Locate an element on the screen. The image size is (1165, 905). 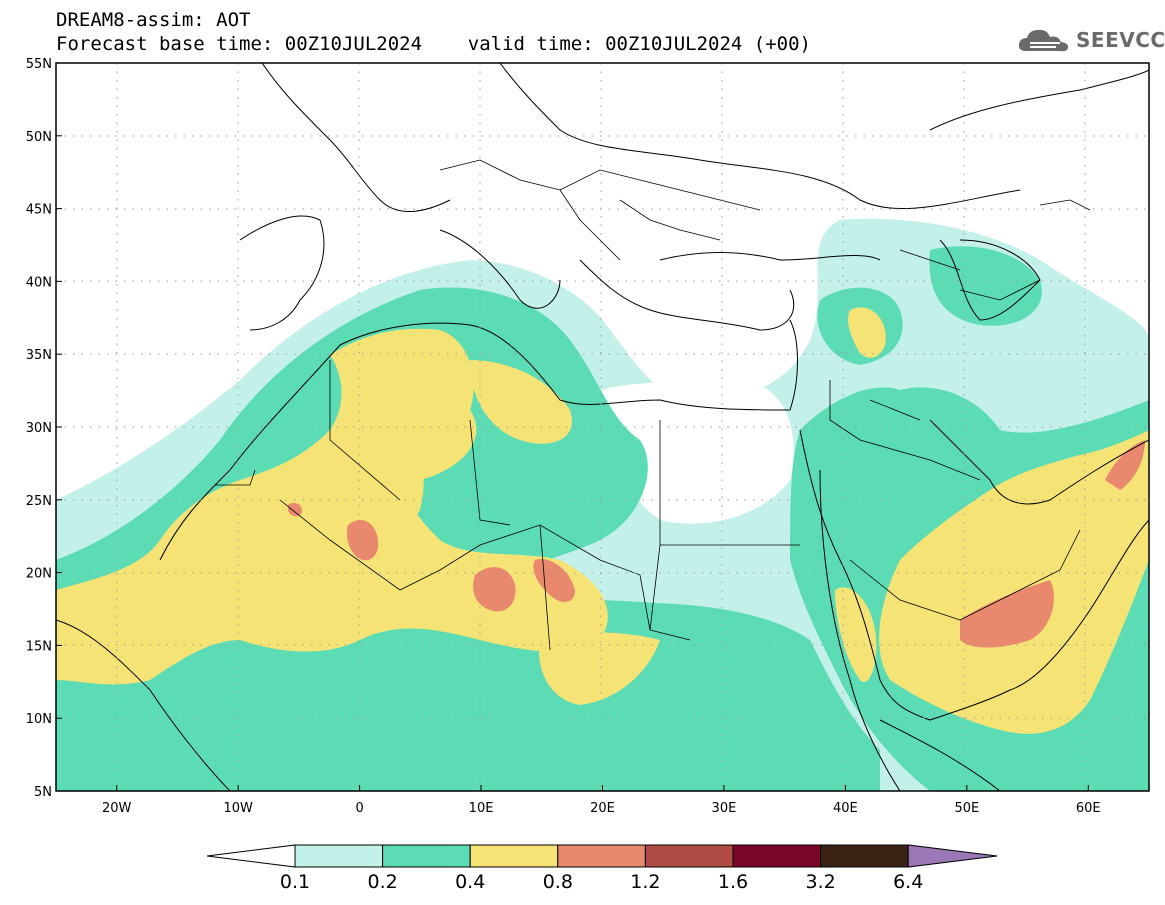
lon-tick-label: 10E is located at coordinates (481, 808).